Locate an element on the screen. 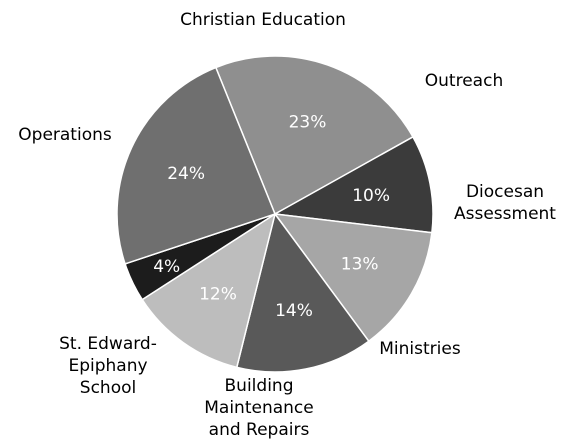 This screenshot has height=443, width=563. slice-category-label-line: Christian Education is located at coordinates (263, 20).